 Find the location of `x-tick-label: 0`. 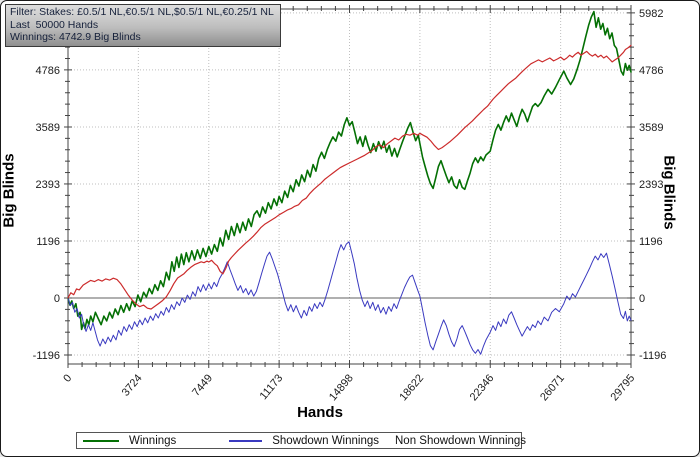

x-tick-label: 0 is located at coordinates (67, 378).